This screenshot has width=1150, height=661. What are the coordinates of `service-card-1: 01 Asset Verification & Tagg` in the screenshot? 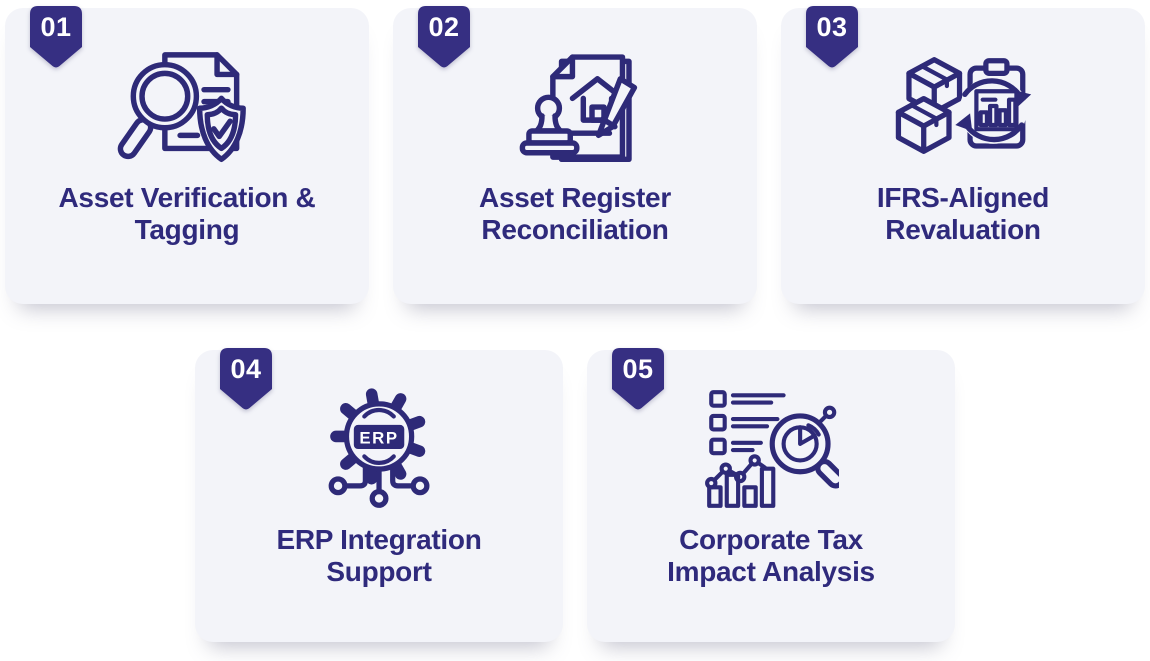 It's located at (187, 155).